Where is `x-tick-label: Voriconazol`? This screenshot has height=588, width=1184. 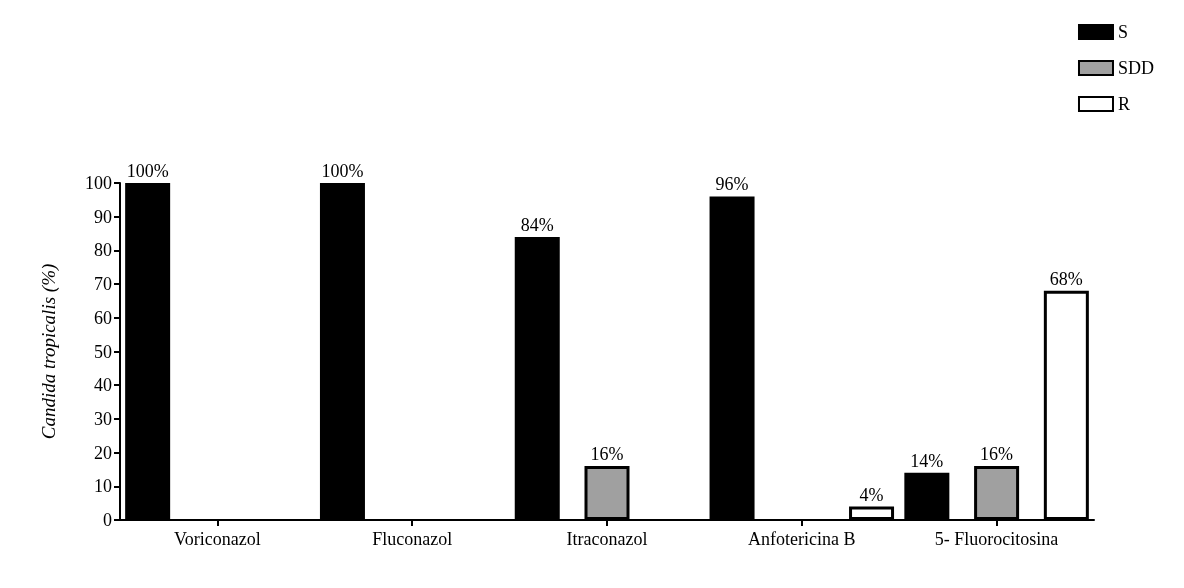
x-tick-label: Voriconazol is located at coordinates (217, 539).